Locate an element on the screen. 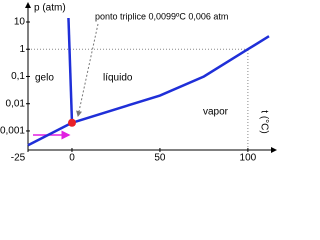  x-tick-label: 100 is located at coordinates (248, 158).